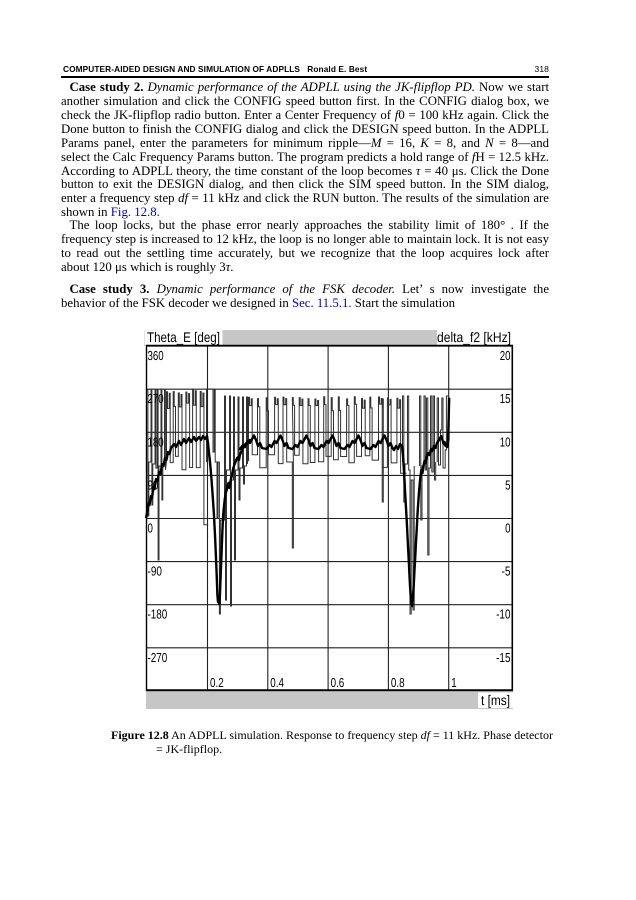 The image size is (636, 900). What do you see at coordinates (155, 571) in the screenshot?
I see `svg-text: -90` at bounding box center [155, 571].